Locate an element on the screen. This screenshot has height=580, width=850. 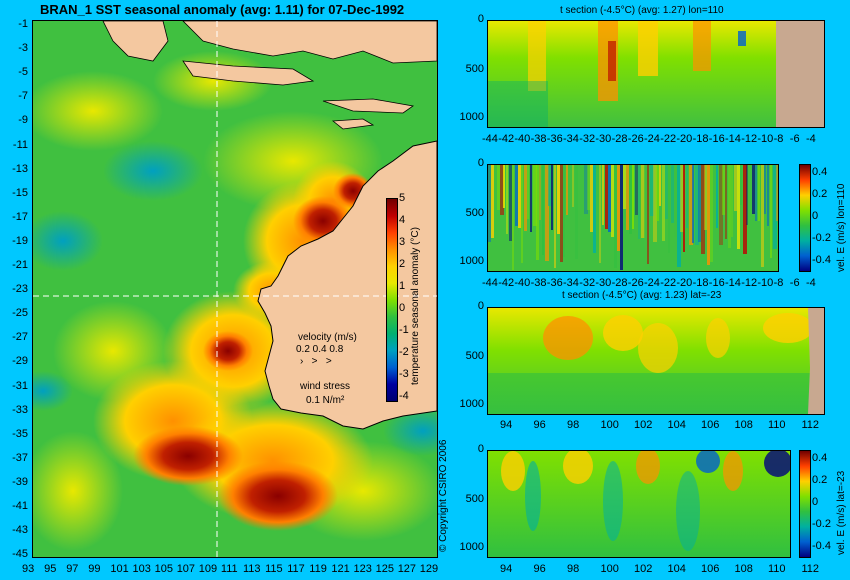
panel2-x-tick: -34 is located at coordinates (571, 283).